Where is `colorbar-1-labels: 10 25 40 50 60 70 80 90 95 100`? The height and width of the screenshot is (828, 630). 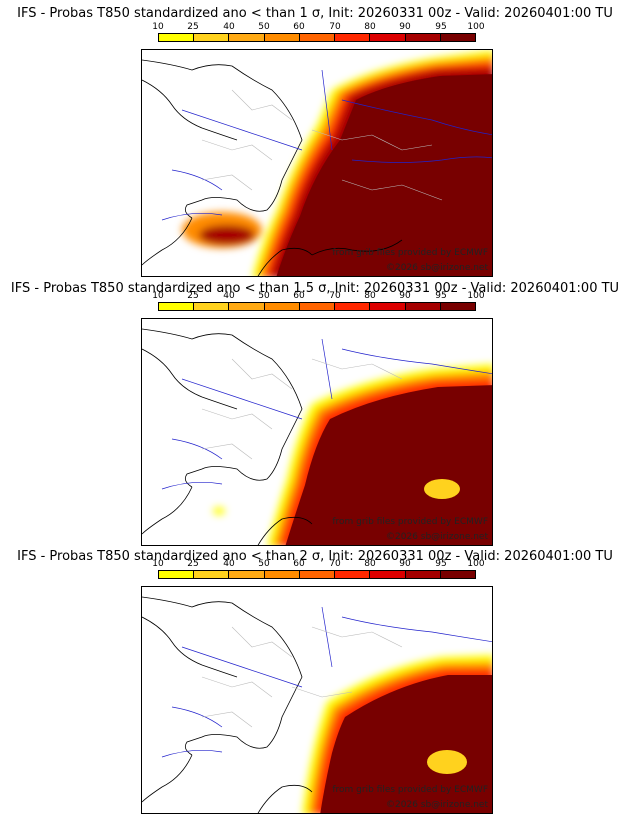 colorbar-1-labels: 10 25 40 50 60 70 80 90 95 100 is located at coordinates (318, 27).